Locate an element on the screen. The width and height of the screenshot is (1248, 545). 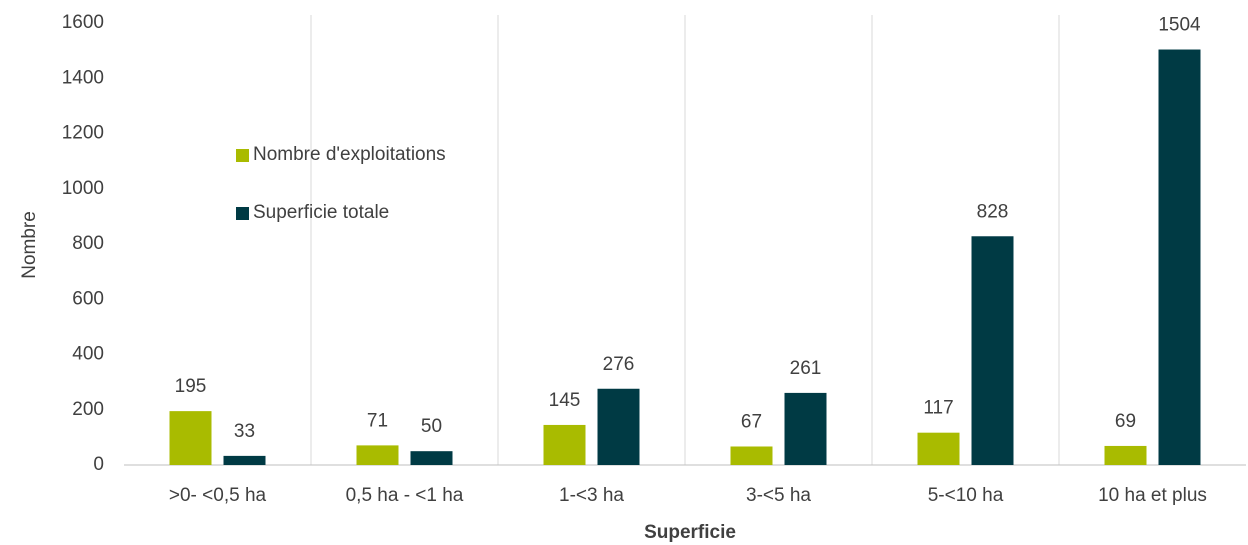
x-tick-label: 0,5 ha - <1 ha is located at coordinates (405, 495).